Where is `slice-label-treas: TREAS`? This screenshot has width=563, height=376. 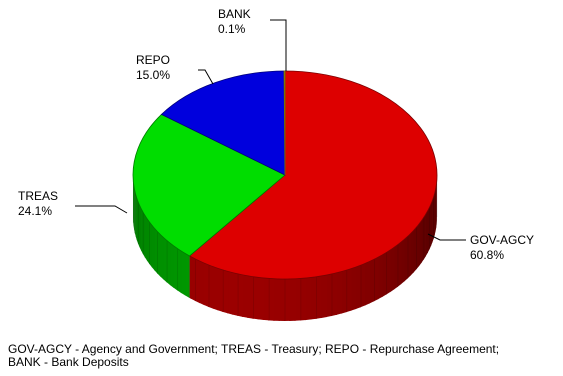 slice-label-treas: TREAS is located at coordinates (38, 196).